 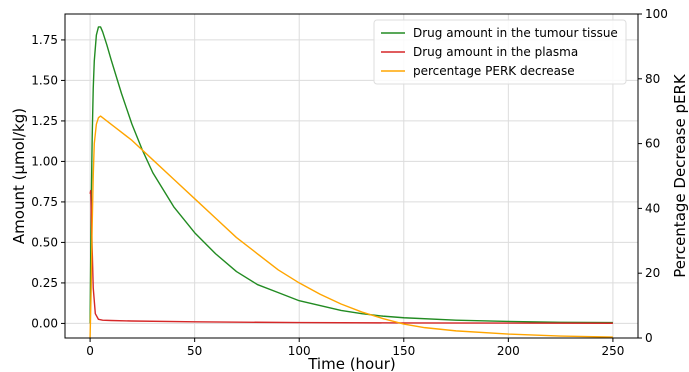 I want to click on legend-label-plasma: Drug amount in the plasma, so click(x=495, y=52).